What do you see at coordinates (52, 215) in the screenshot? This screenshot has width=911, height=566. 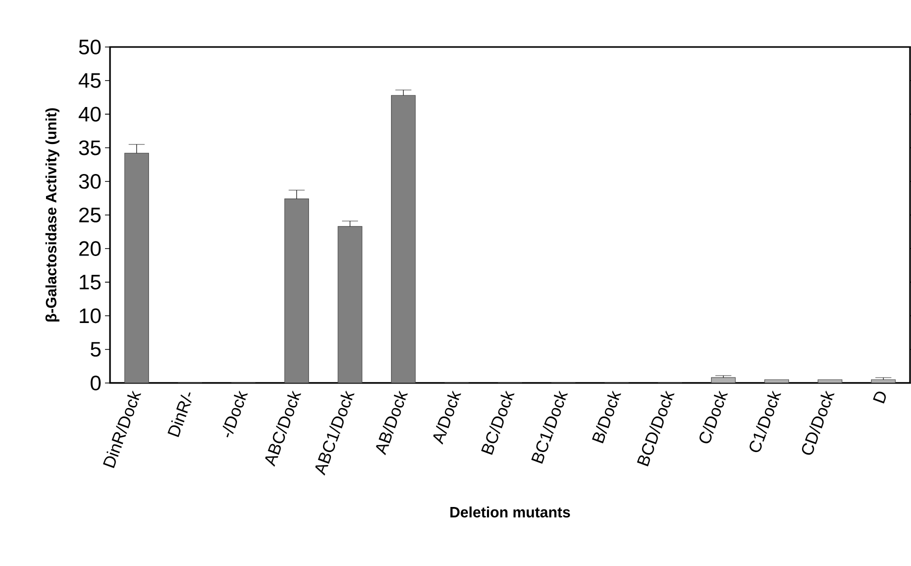 I see `y-axis-title: β-Galactosidase Activity (unit)` at bounding box center [52, 215].